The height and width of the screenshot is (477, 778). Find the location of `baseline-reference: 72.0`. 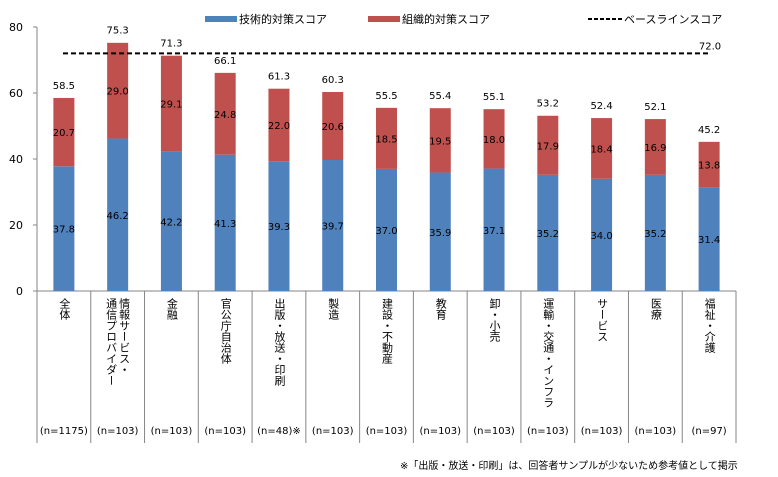

baseline-reference: 72.0 is located at coordinates (392, 48).